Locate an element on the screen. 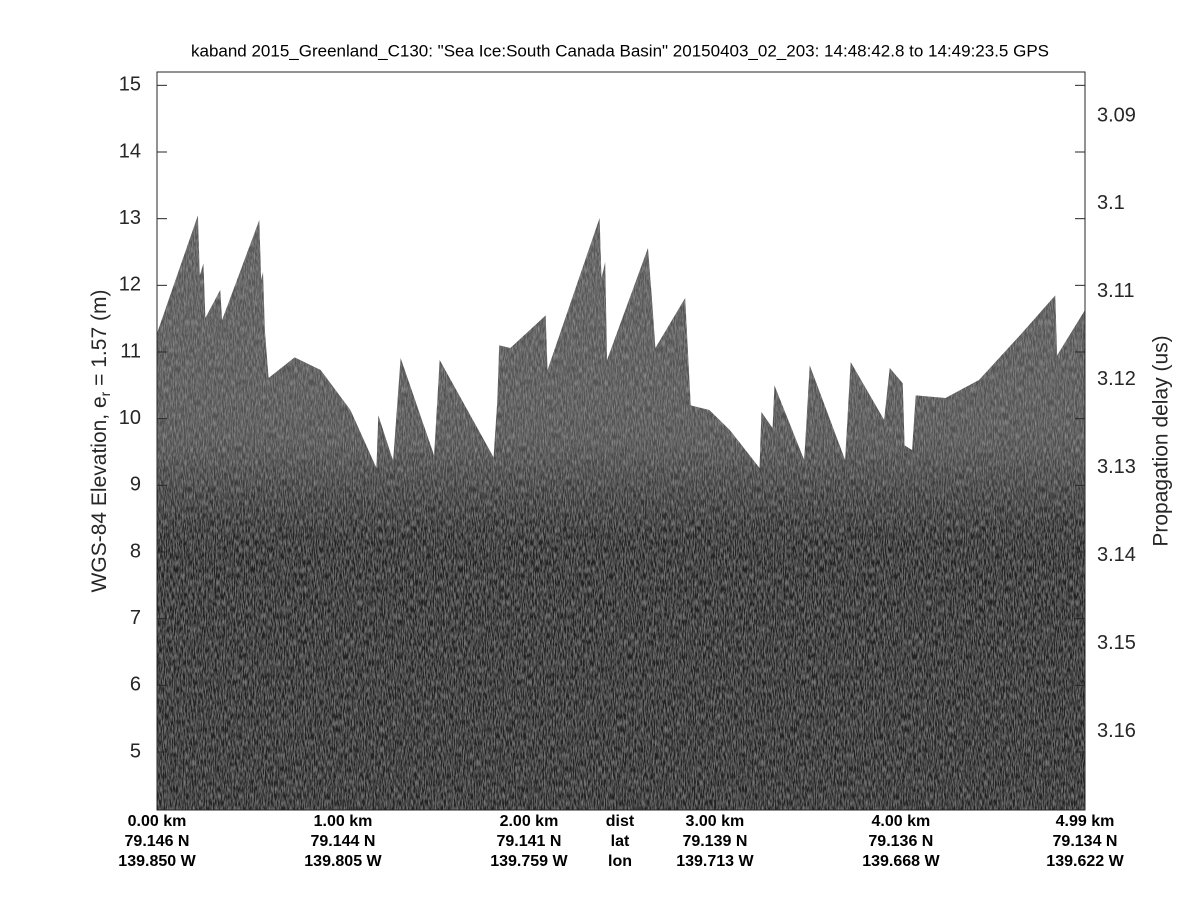 Image resolution: width=1200 pixels, height=900 pixels. lat-label: 79.144 N is located at coordinates (343, 841).